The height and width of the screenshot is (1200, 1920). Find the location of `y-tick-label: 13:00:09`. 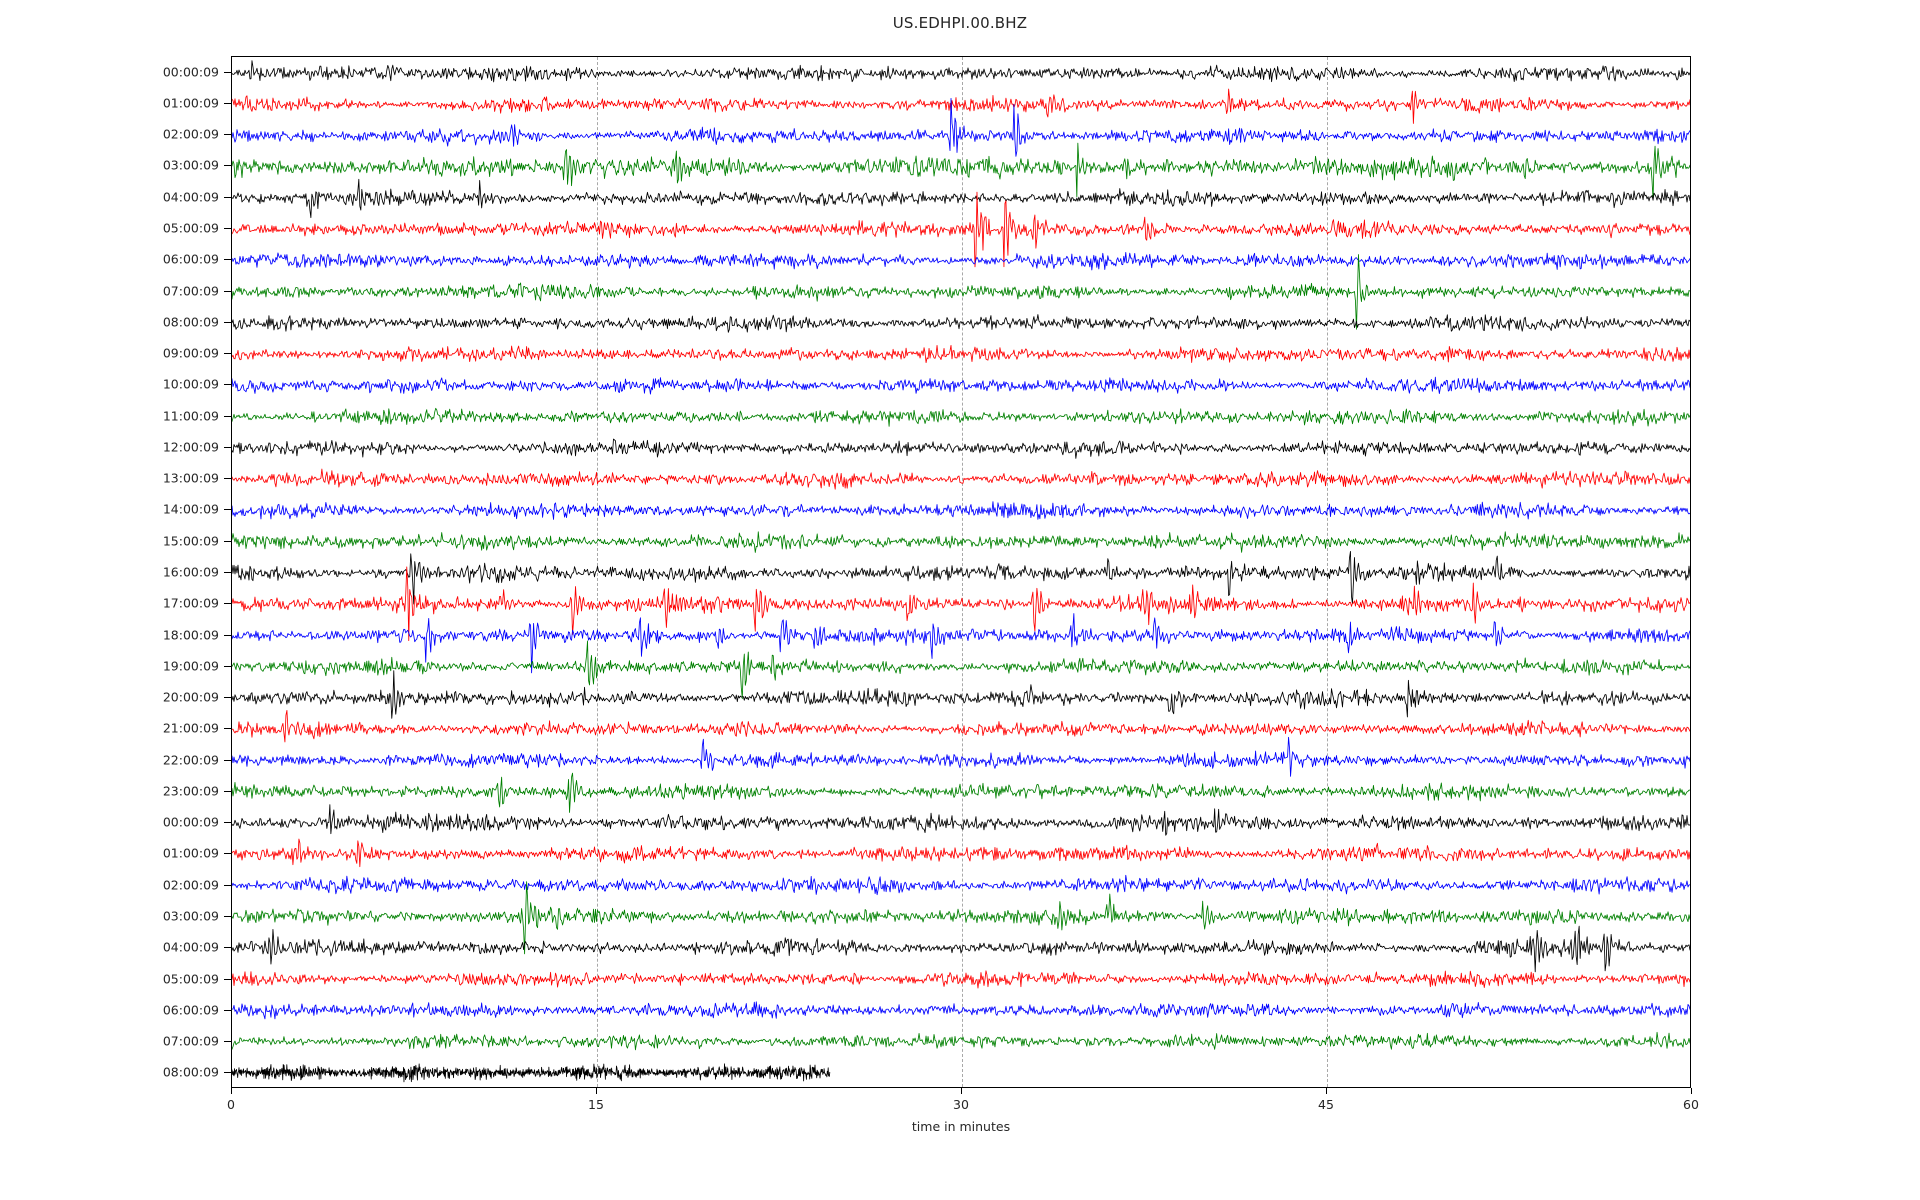

y-tick-label: 13:00:09 is located at coordinates (190, 478).